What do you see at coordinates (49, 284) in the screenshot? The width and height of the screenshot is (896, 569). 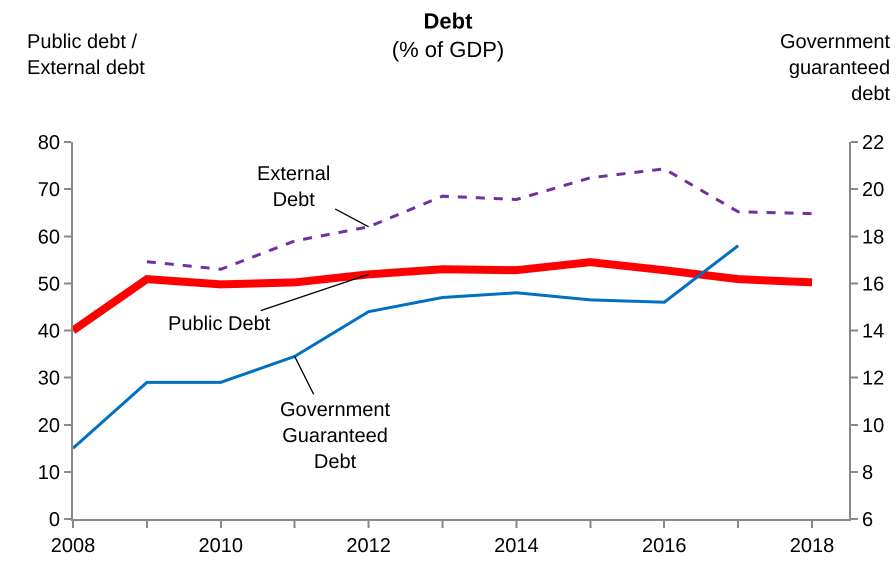 I see `y-tick-label: 50` at bounding box center [49, 284].